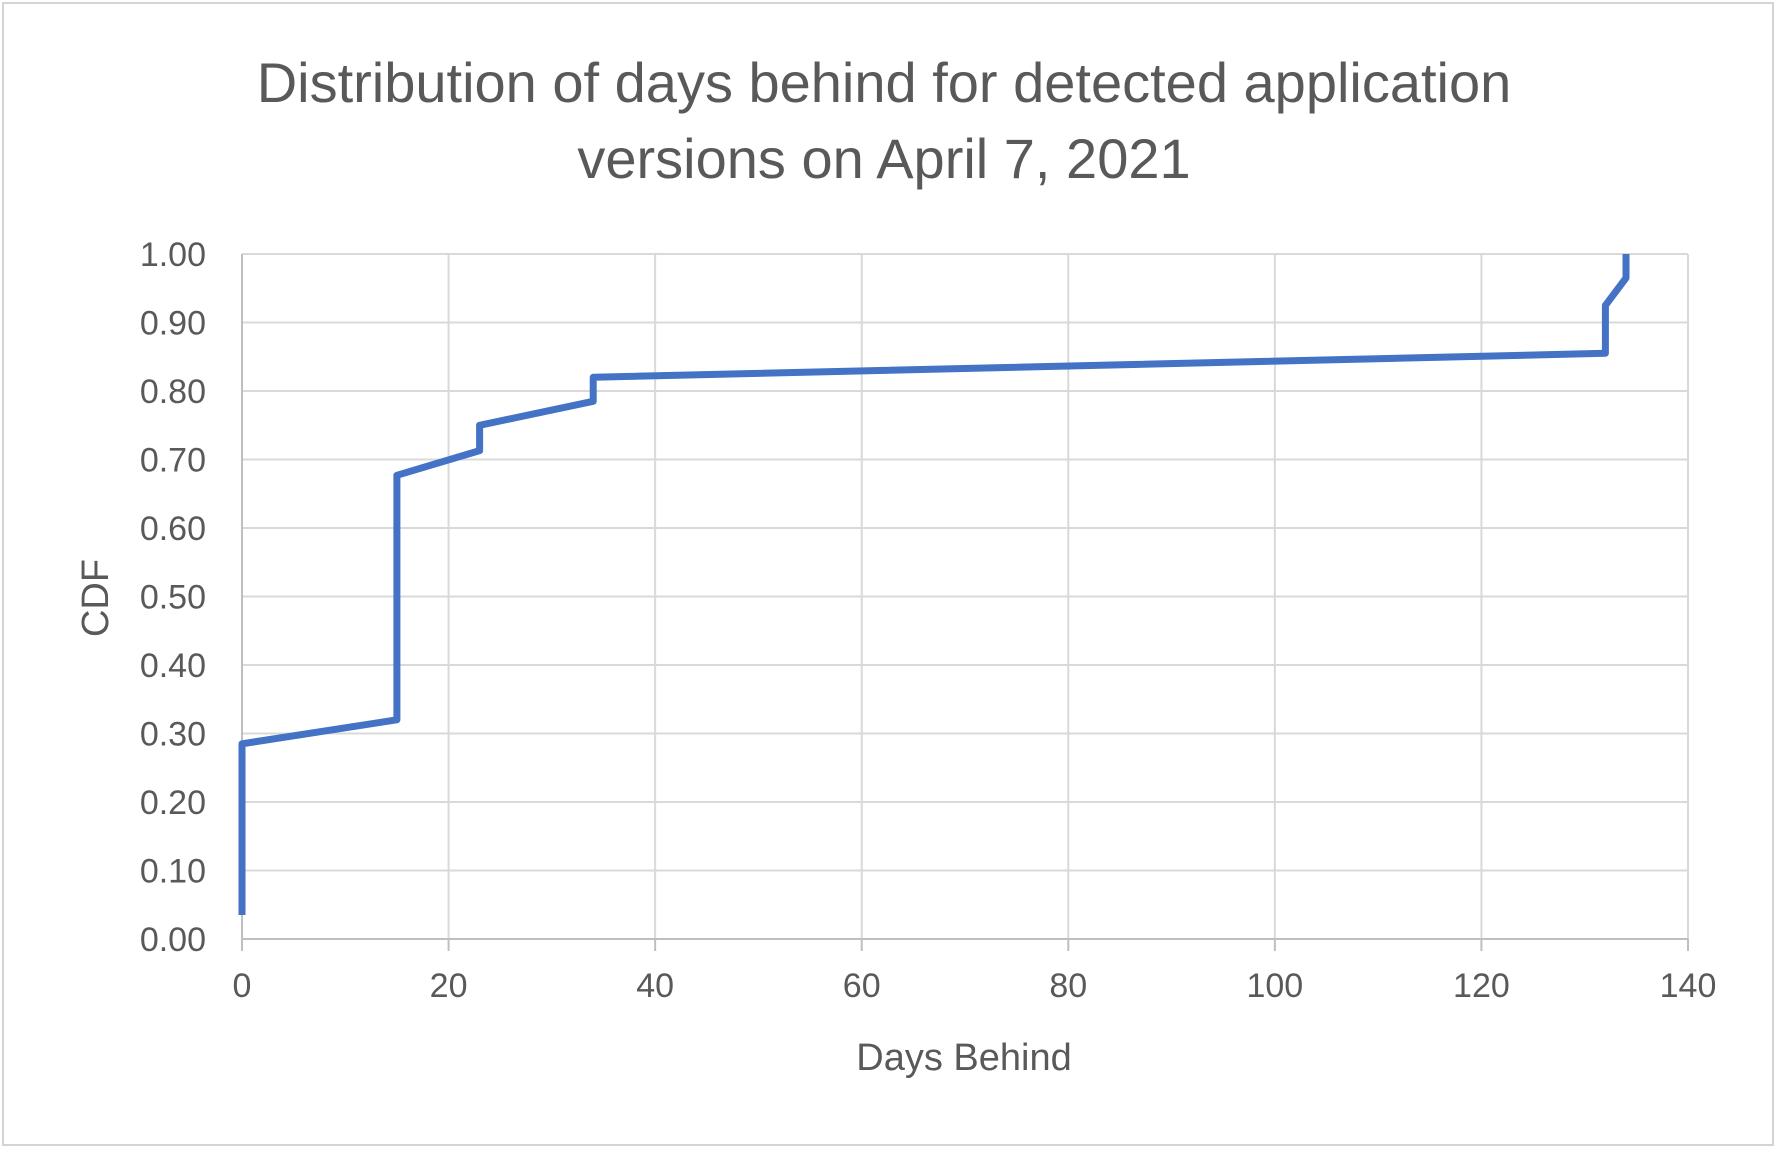  What do you see at coordinates (96, 598) in the screenshot?
I see `y-axis-label: CDF` at bounding box center [96, 598].